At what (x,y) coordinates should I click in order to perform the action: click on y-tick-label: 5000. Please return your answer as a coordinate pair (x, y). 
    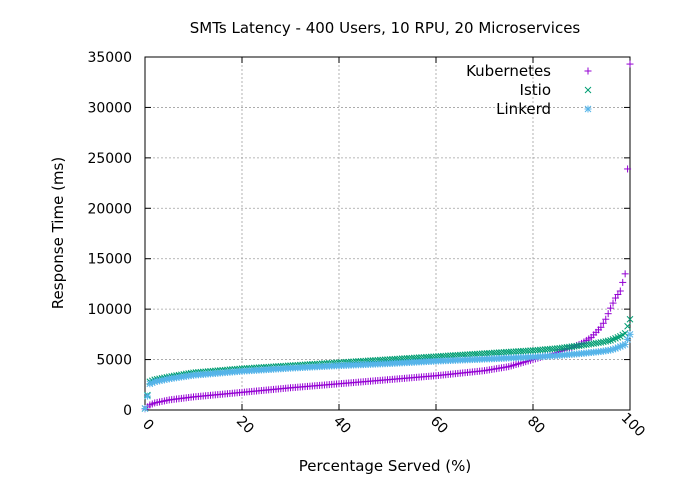
    Looking at the image, I should click on (114, 361).